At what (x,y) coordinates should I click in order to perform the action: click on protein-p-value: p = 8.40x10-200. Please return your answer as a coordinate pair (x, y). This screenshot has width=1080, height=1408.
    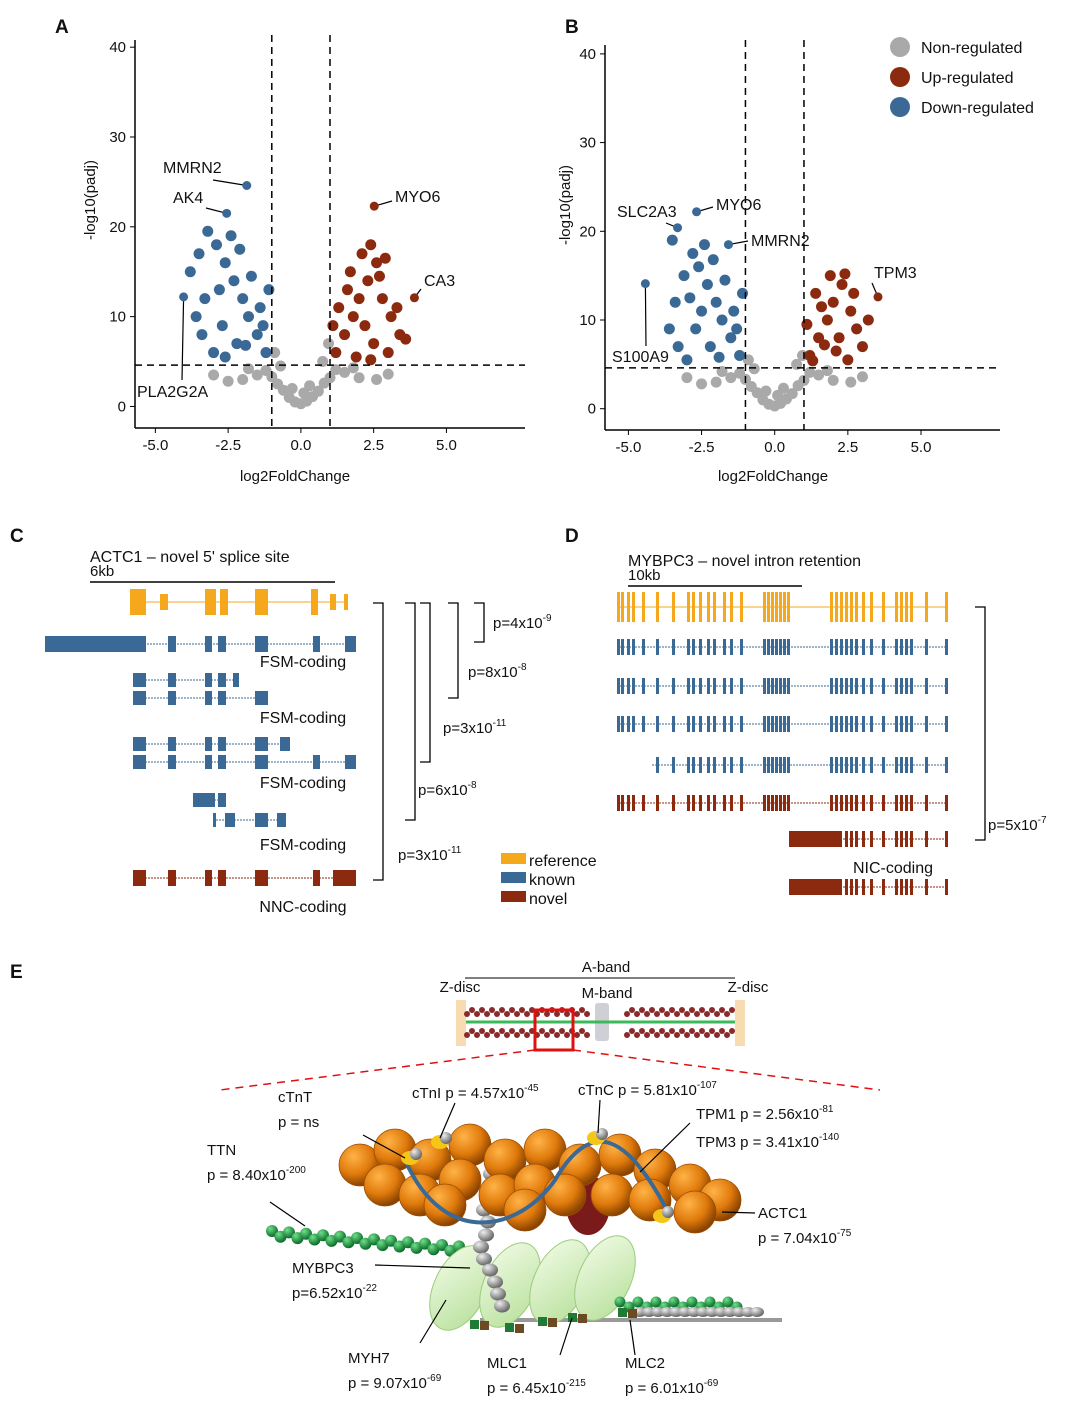
    Looking at the image, I should click on (256, 1174).